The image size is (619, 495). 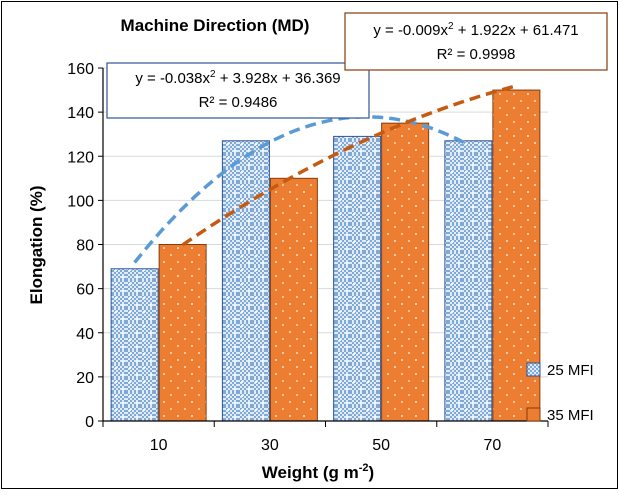 What do you see at coordinates (80, 69) in the screenshot?
I see `y-tick-label: 160` at bounding box center [80, 69].